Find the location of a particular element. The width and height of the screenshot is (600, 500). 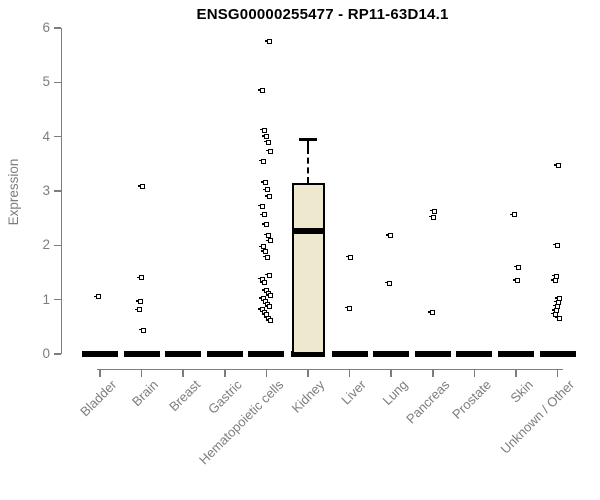

whisker-line is located at coordinates (307, 166).